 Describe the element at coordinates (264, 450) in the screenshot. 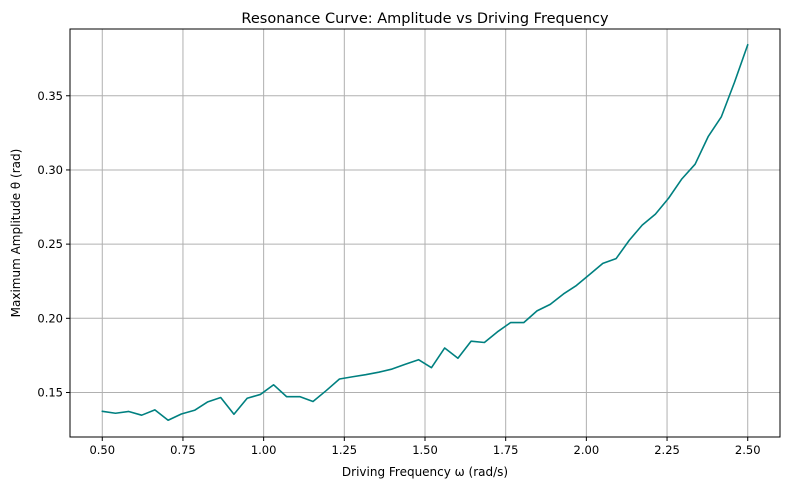

I see `x-tick-label: 1.00` at that location.